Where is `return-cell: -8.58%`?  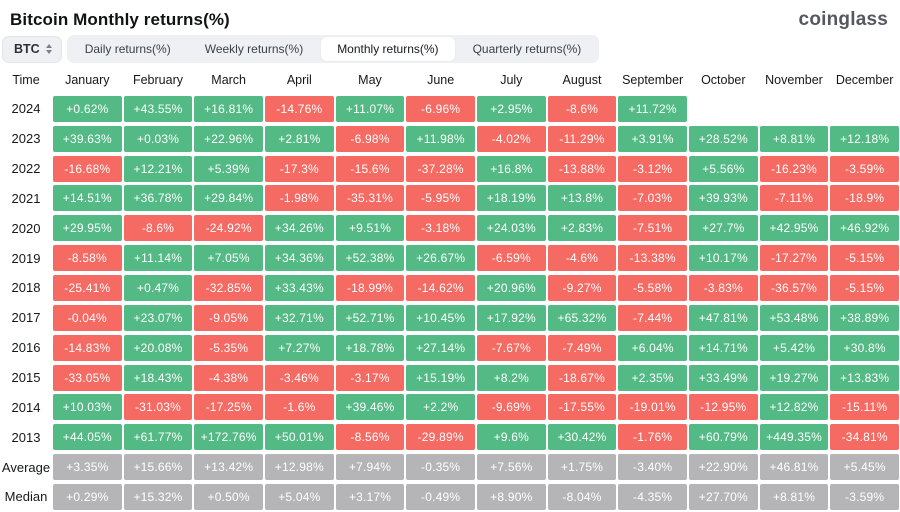
return-cell: -8.58% is located at coordinates (87, 258).